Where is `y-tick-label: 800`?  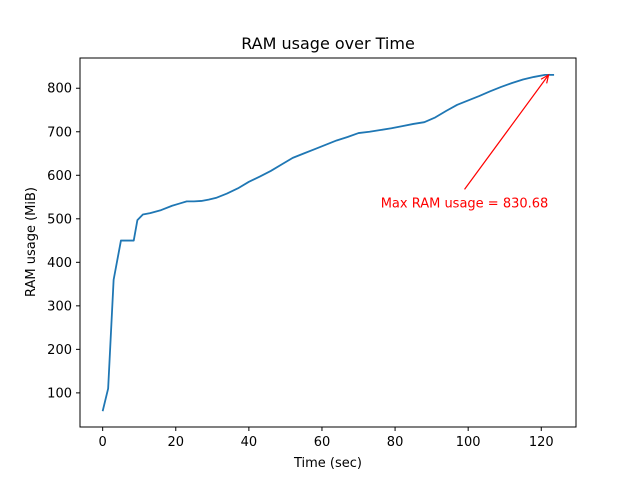
y-tick-label: 800 is located at coordinates (59, 89).